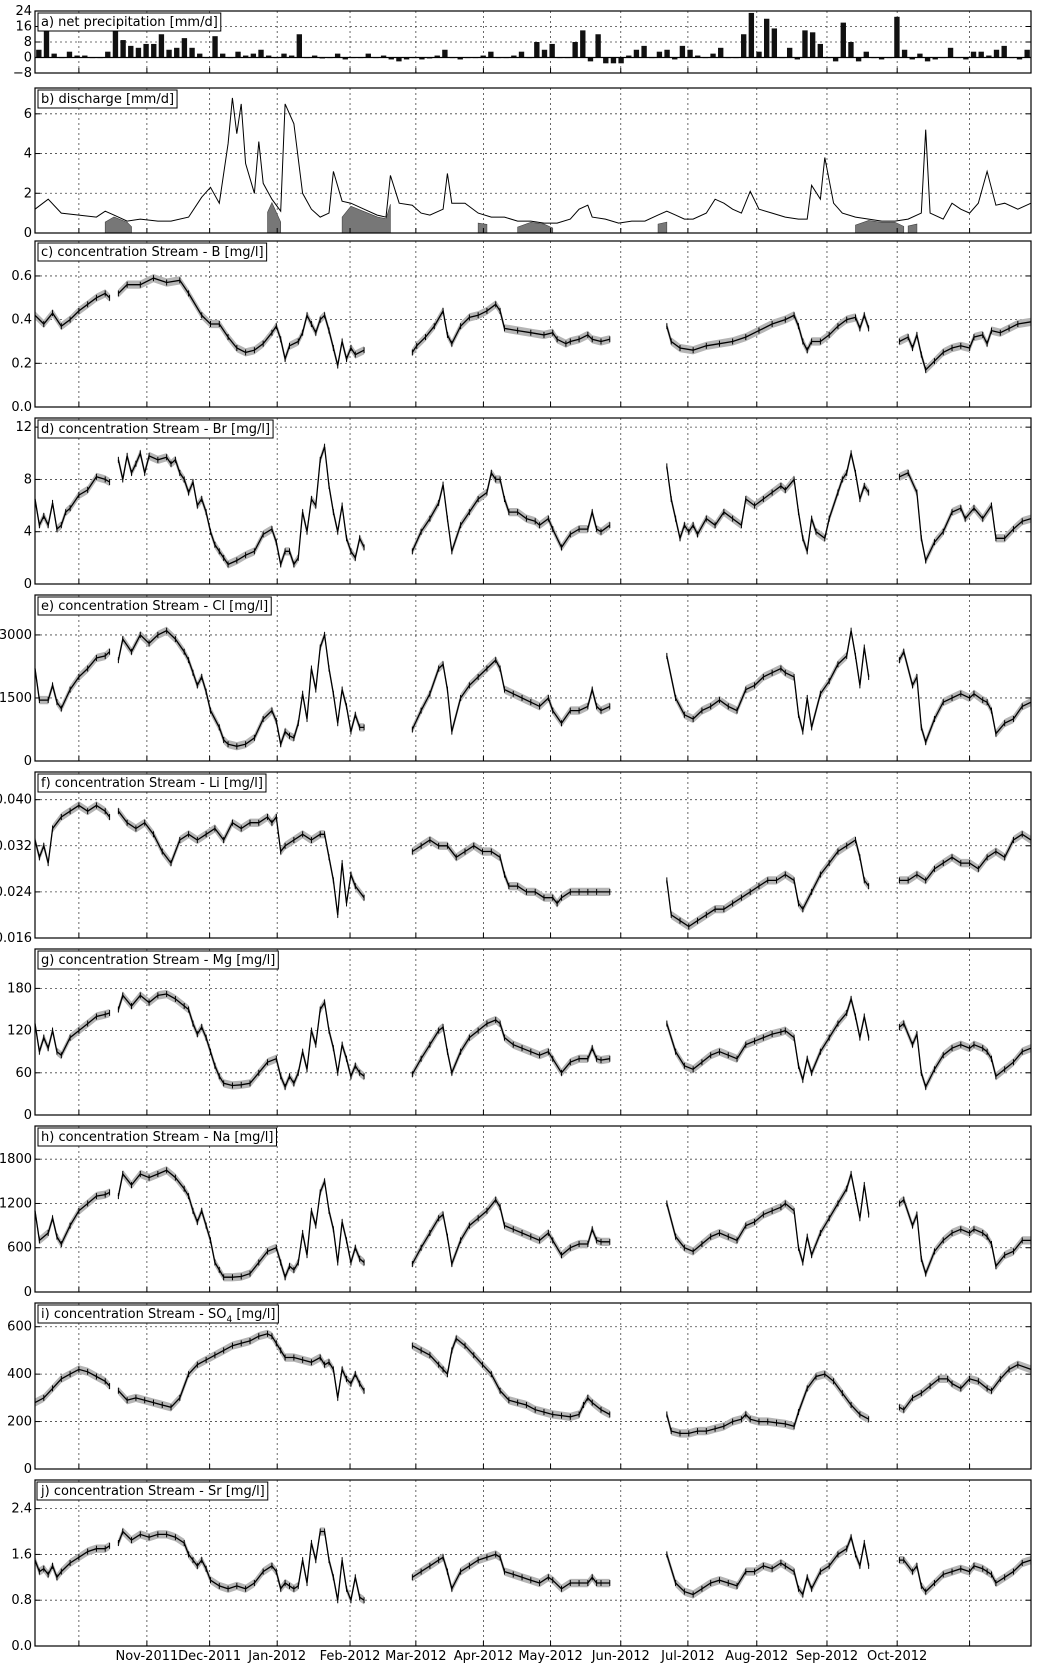  Describe the element at coordinates (21, 1646) in the screenshot. I see `y-tick-label: 0.0` at that location.